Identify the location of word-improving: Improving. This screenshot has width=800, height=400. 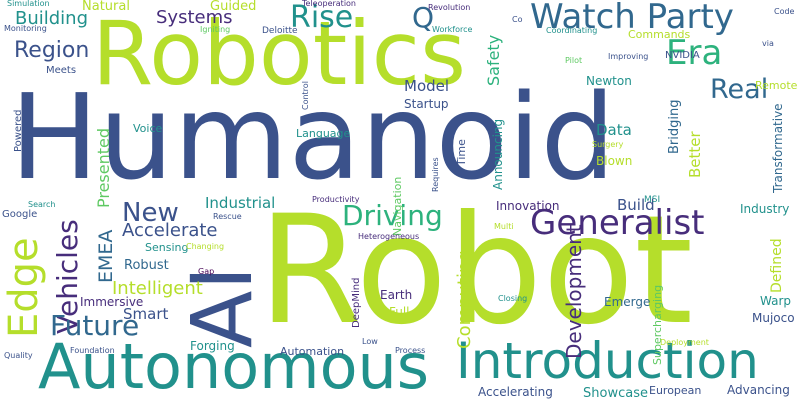
(628, 56).